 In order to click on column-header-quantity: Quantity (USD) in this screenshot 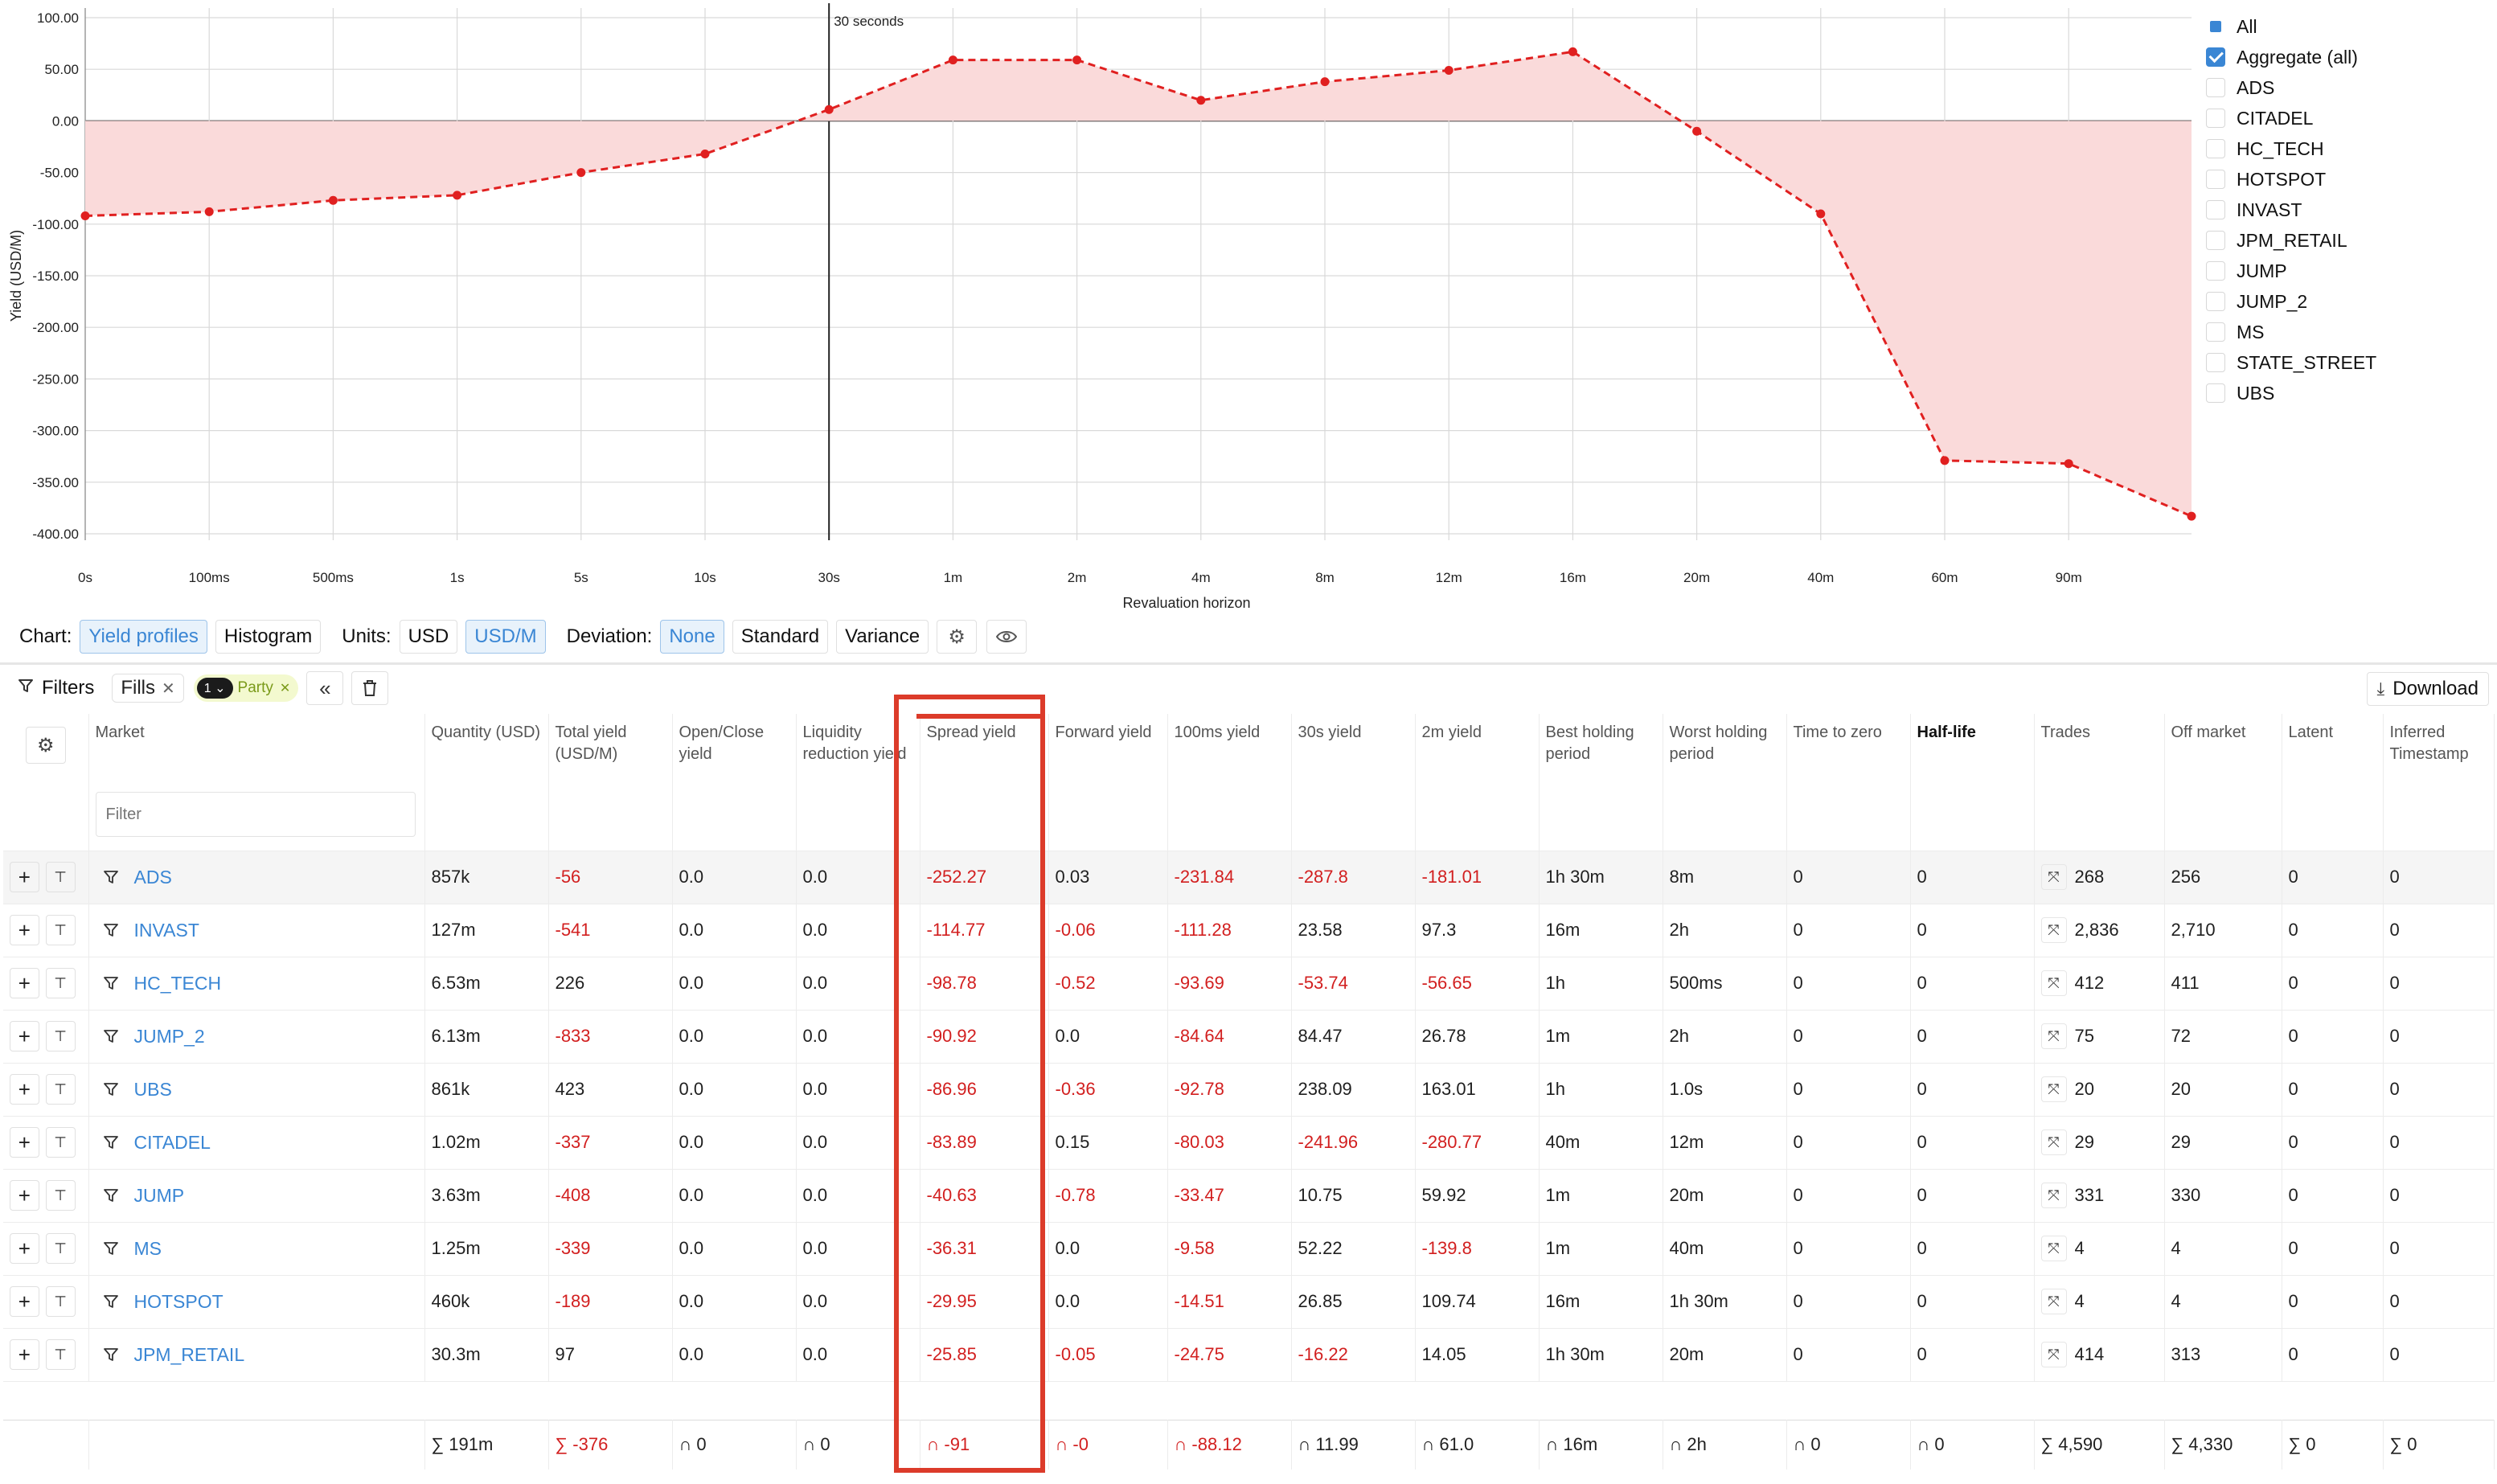, I will do `click(487, 783)`.